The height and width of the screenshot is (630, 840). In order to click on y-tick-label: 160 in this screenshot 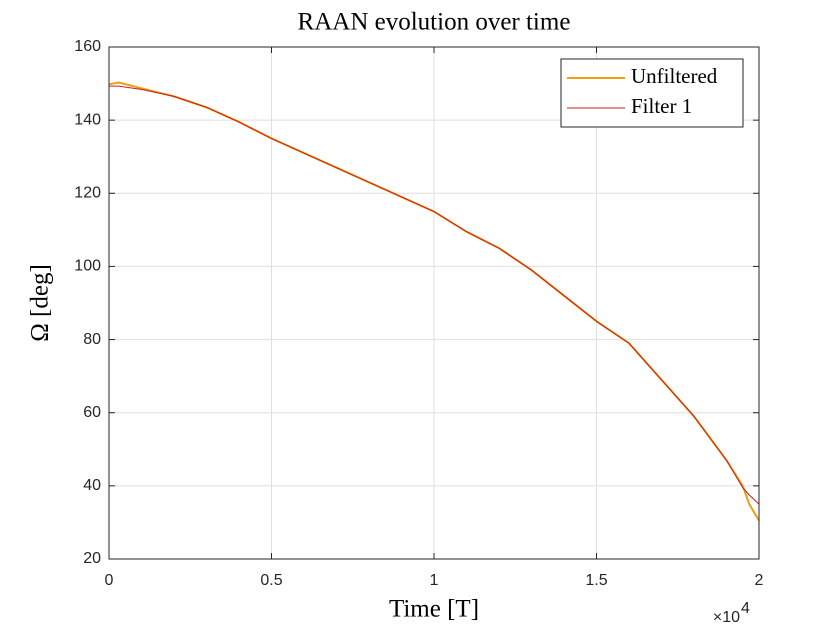, I will do `click(87, 46)`.